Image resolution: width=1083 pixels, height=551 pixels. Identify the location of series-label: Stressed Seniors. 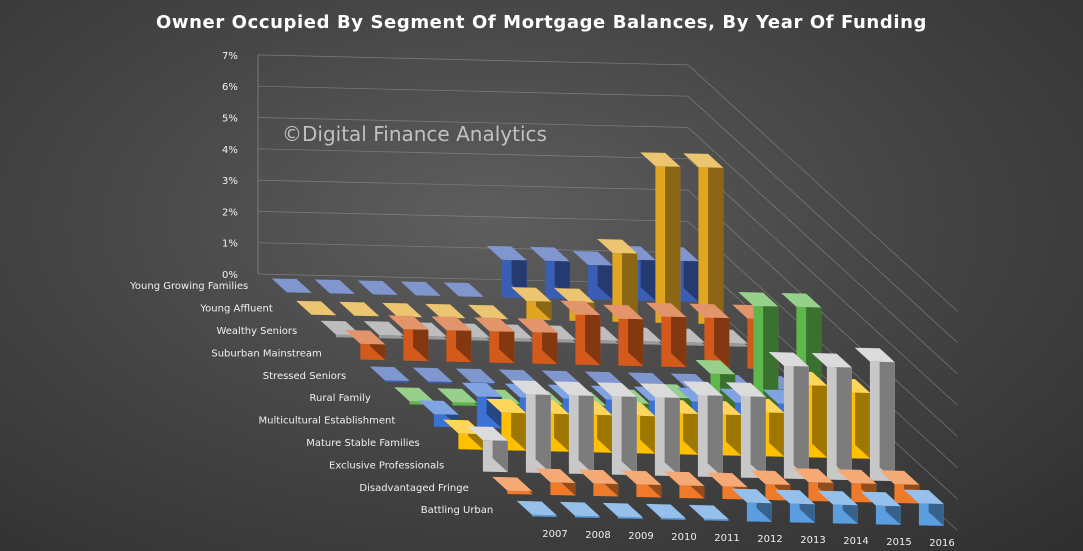
(304, 376).